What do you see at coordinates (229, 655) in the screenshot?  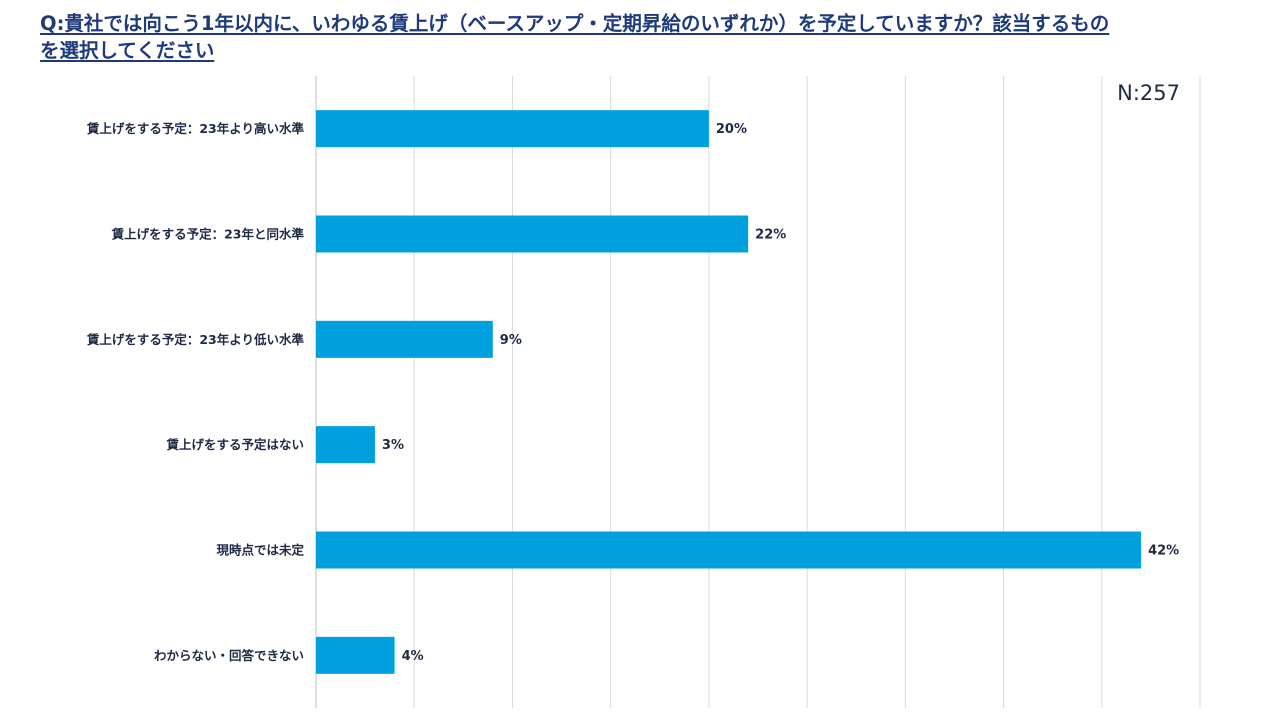 I see `category-label: わからない・回答できない` at bounding box center [229, 655].